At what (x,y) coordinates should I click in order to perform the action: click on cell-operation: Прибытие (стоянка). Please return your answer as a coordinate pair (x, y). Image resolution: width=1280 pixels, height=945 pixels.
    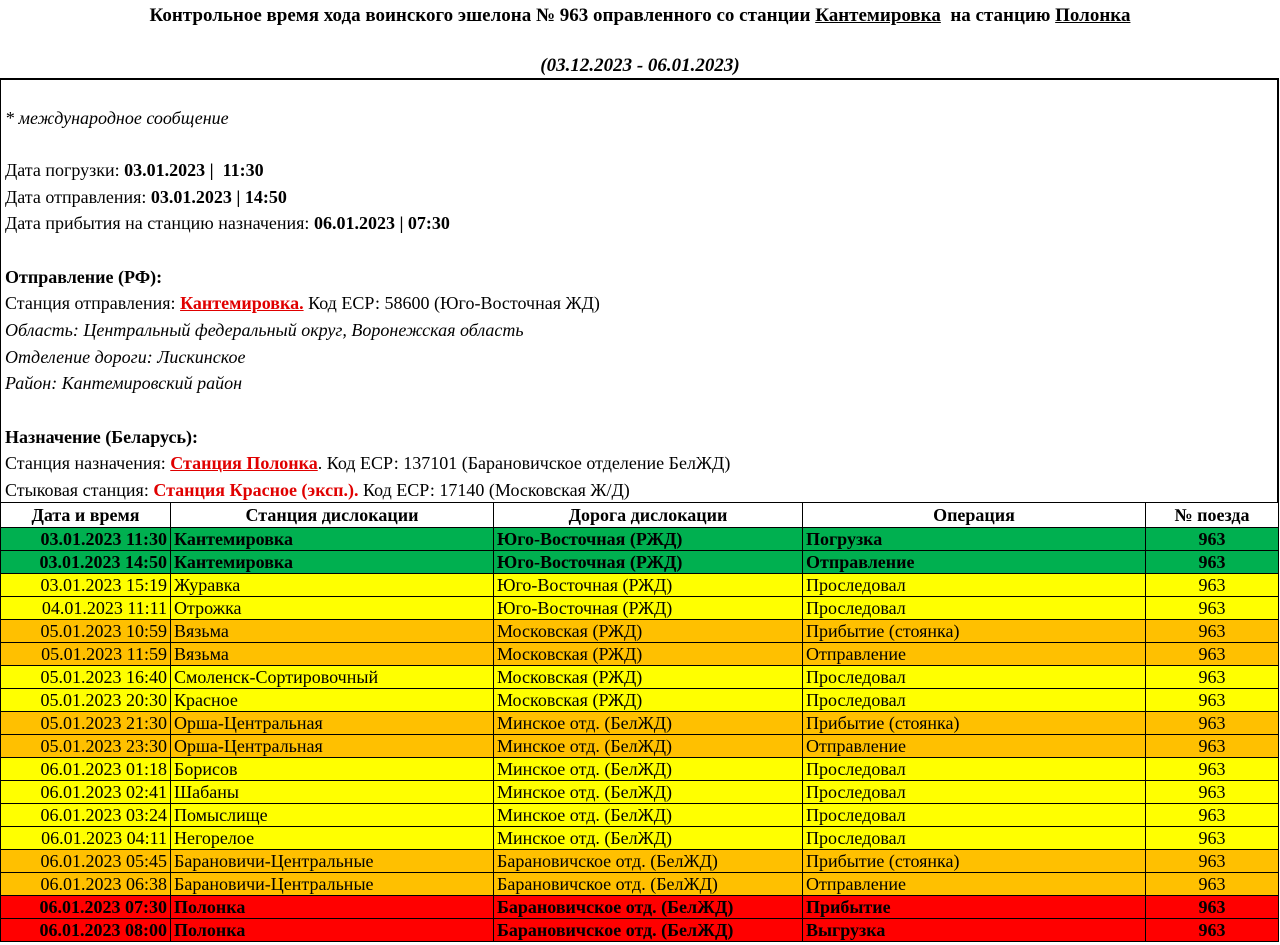
    Looking at the image, I should click on (974, 723).